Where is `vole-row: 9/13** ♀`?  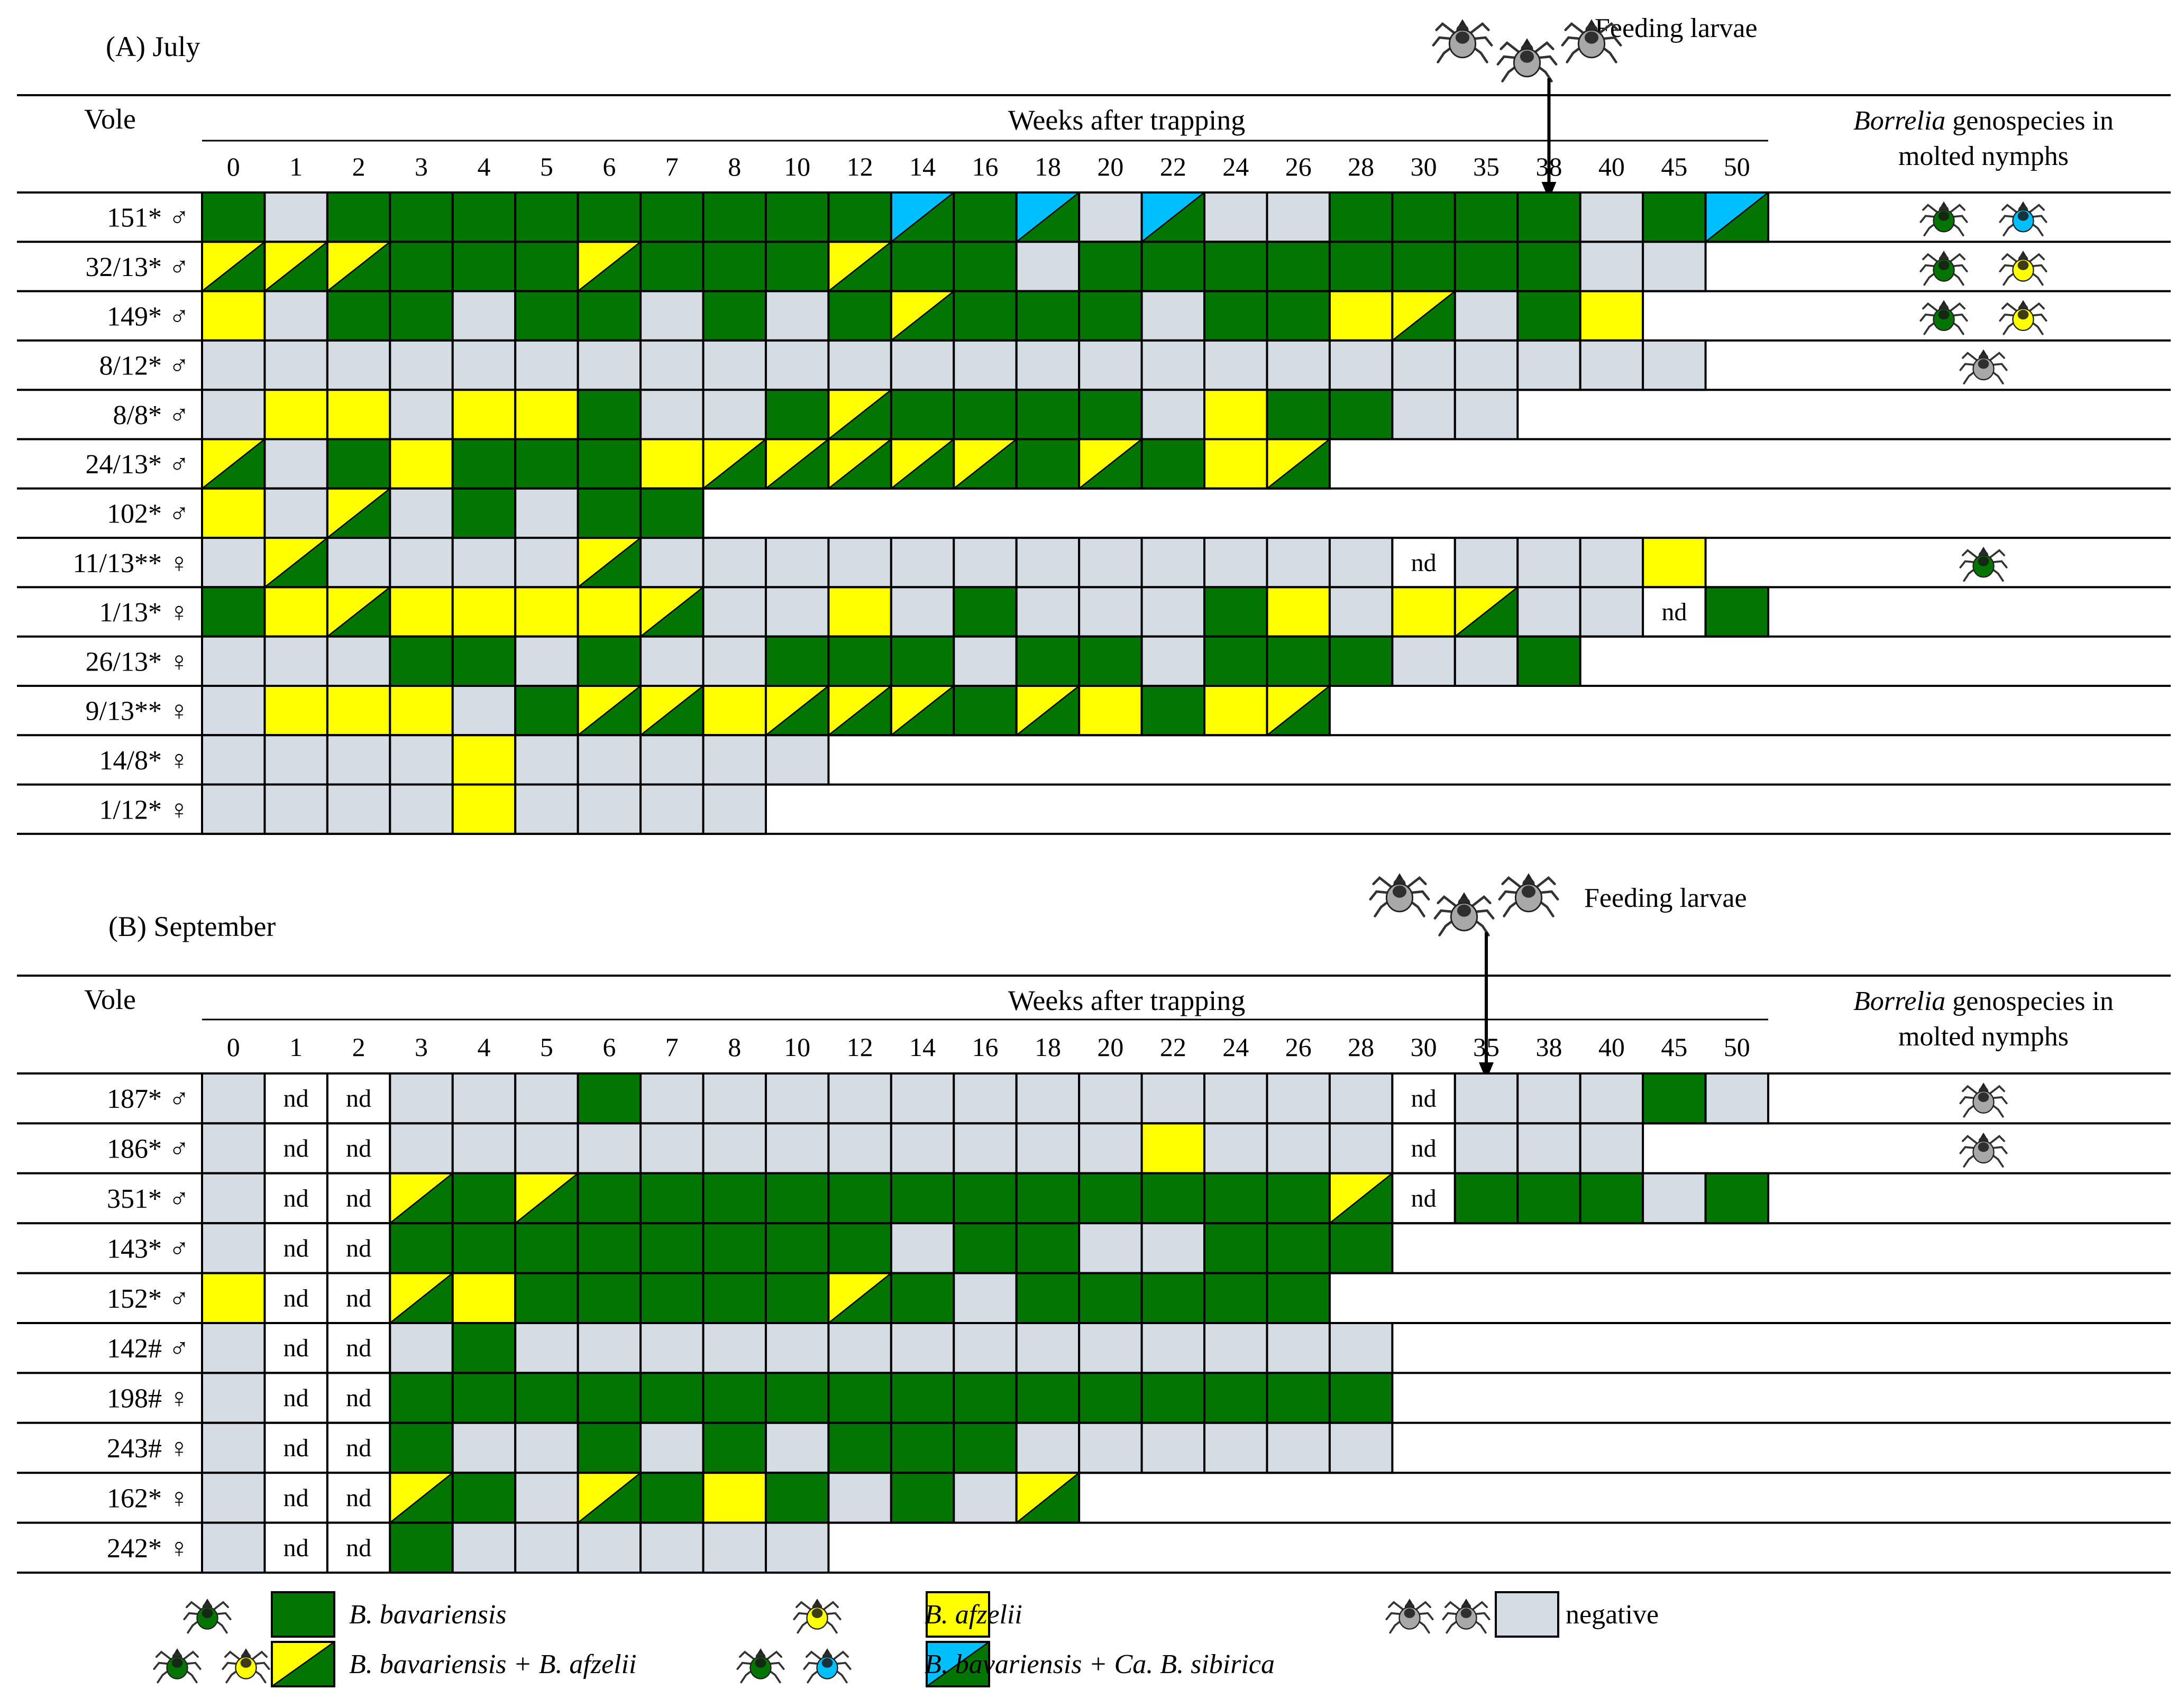
vole-row: 9/13** ♀ is located at coordinates (1094, 711).